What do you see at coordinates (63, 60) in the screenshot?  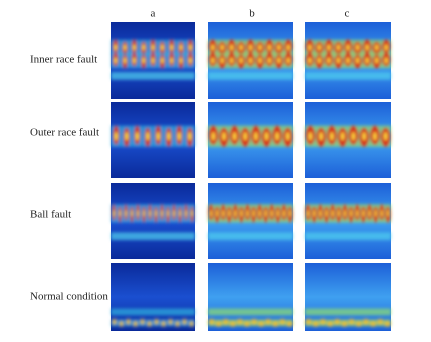 I see `row-label: Inner race fault` at bounding box center [63, 60].